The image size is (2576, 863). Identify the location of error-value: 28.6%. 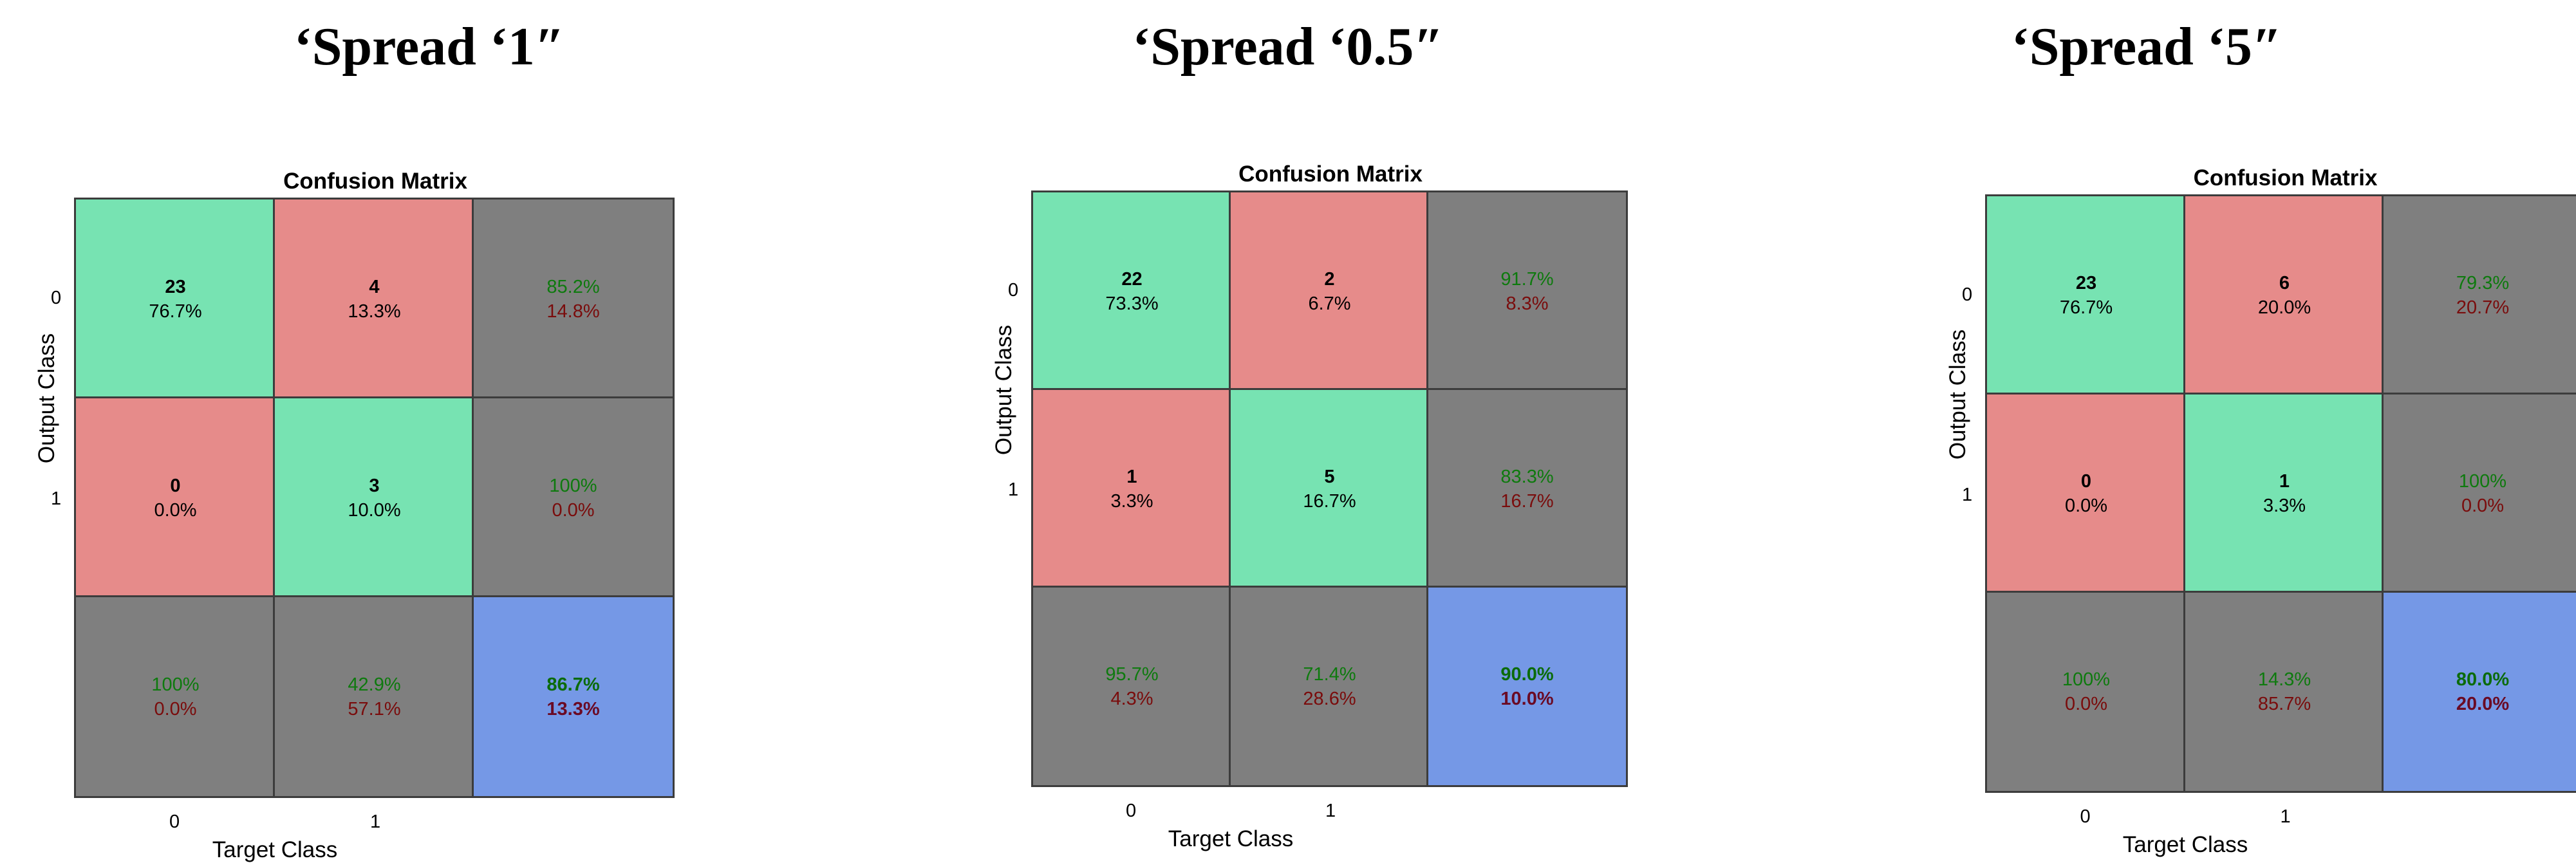
(1329, 699).